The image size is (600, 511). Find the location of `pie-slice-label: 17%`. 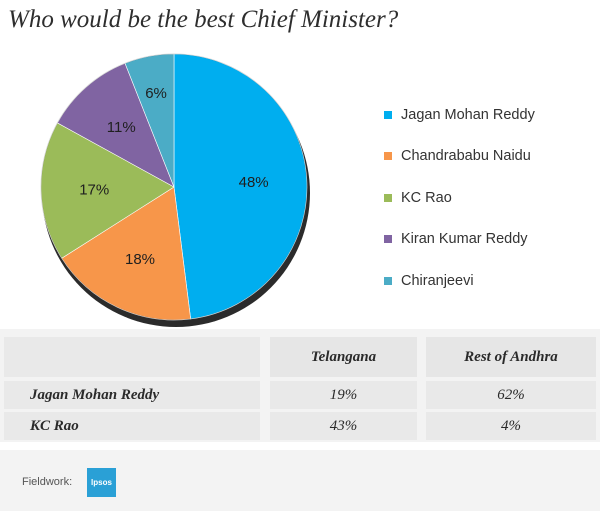

pie-slice-label: 17% is located at coordinates (94, 190).